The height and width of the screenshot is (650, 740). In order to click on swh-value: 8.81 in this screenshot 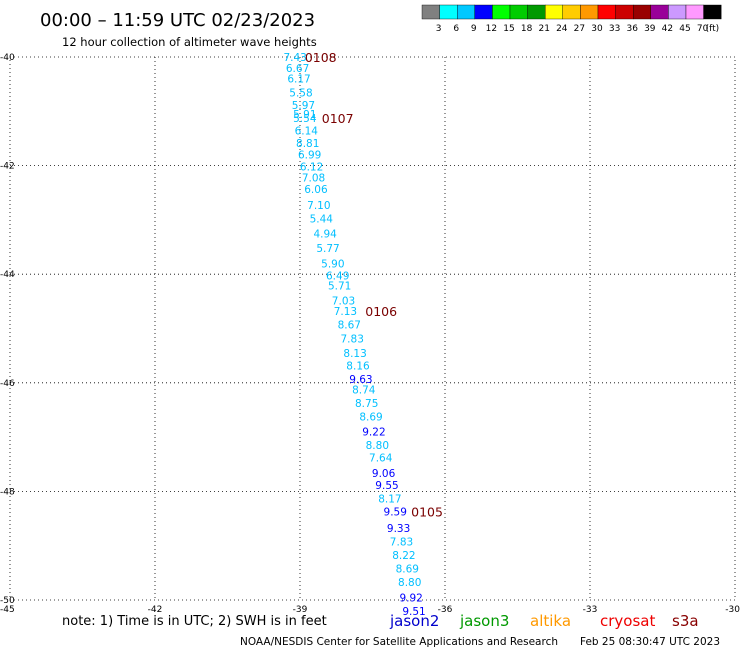, I will do `click(307, 144)`.